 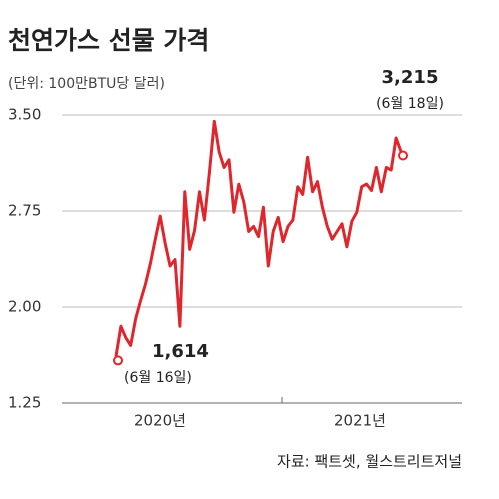 I want to click on annotation-value: 1,614, so click(x=180, y=351).